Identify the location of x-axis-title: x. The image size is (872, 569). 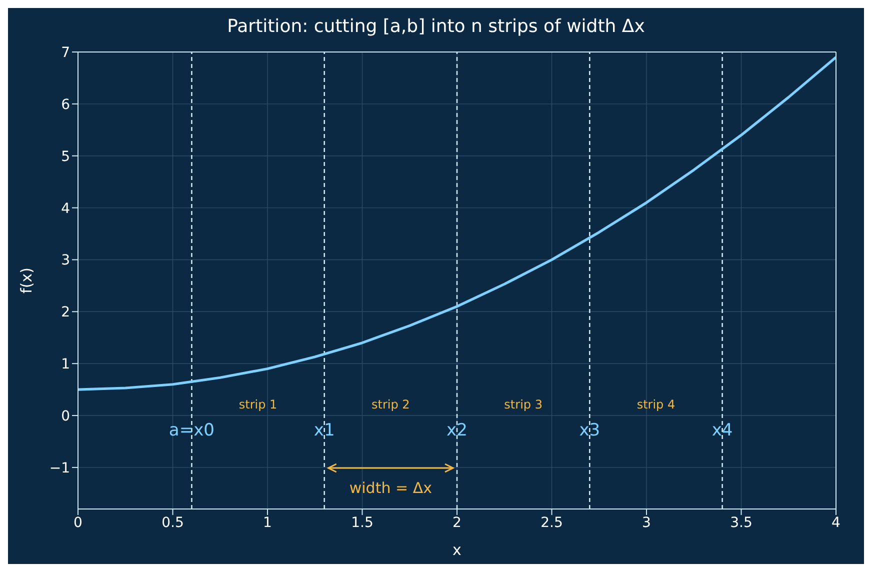
(457, 550).